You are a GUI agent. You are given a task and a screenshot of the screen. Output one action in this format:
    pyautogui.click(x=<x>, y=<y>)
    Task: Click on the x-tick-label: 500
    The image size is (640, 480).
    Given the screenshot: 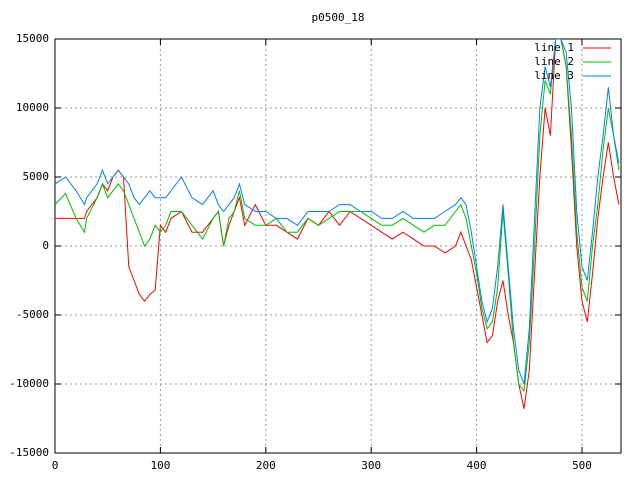 What is the action you would take?
    pyautogui.click(x=582, y=465)
    